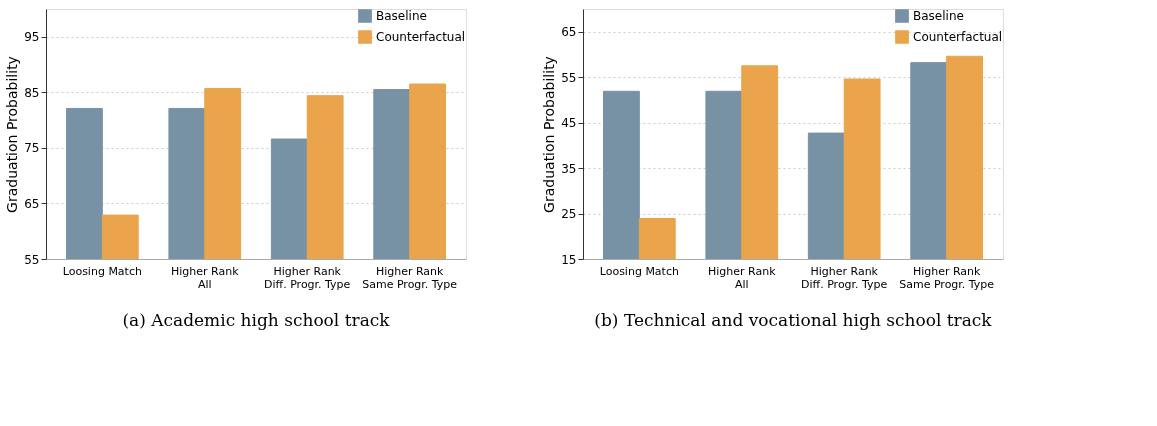  I want to click on text: (b) Technical and vocational high school track, so click(793, 320).